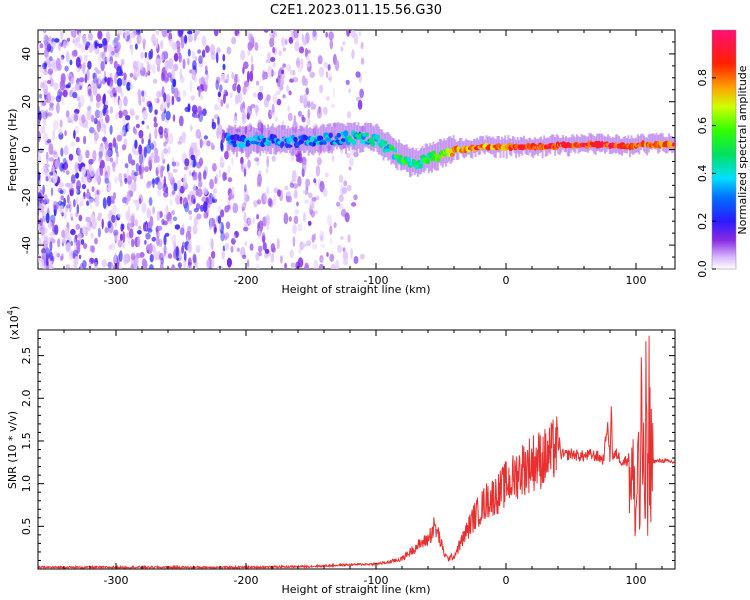 The image size is (750, 600). Describe the element at coordinates (26, 54) in the screenshot. I see `y-tick-label: 40` at that location.